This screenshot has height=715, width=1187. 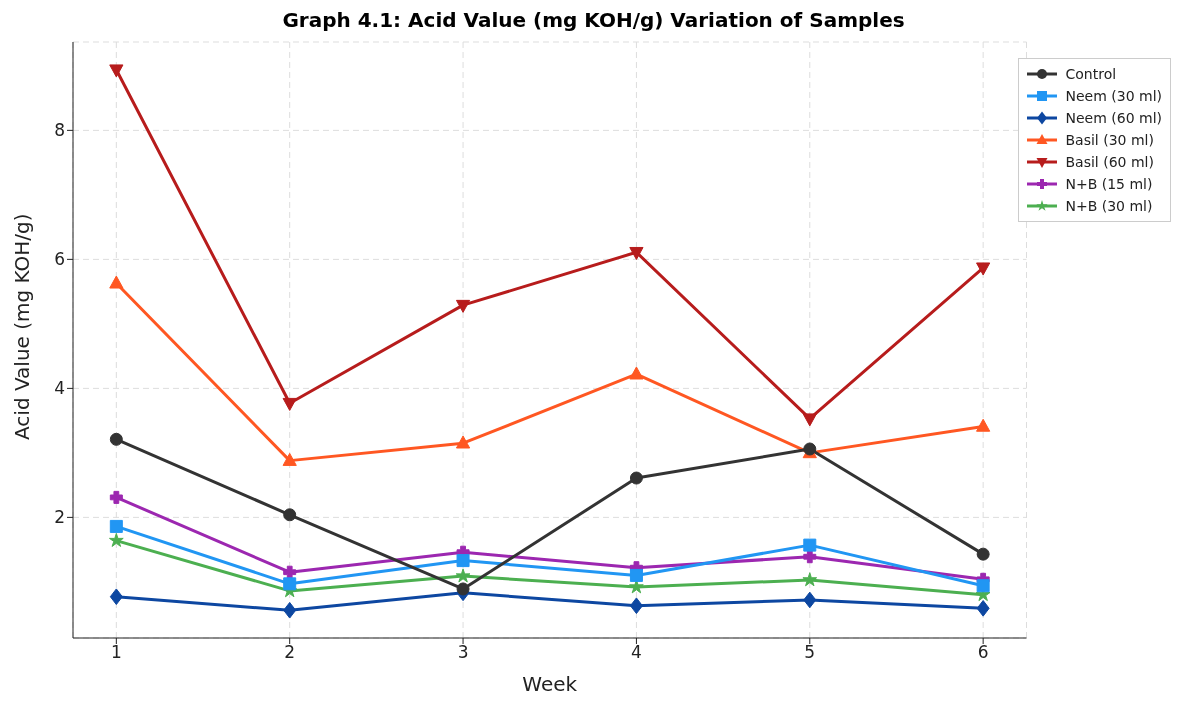 I want to click on y-tick-label: 6, so click(x=59, y=259).